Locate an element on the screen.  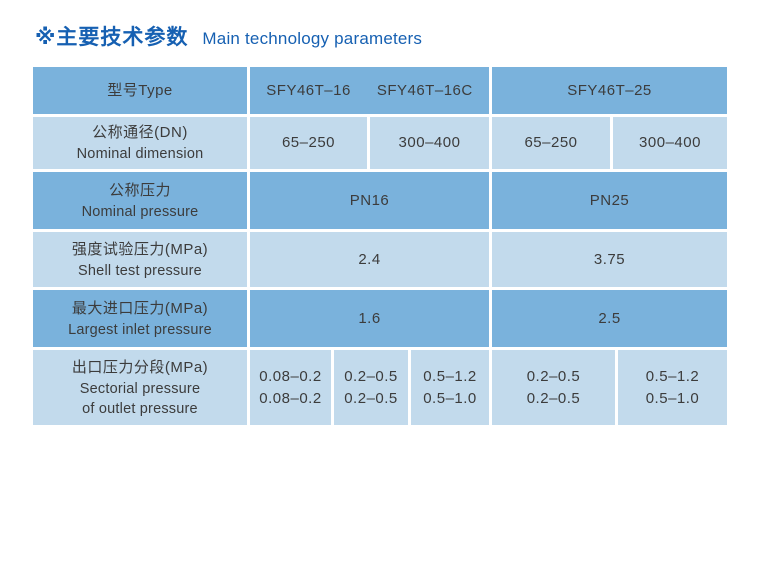
cell-dn-25-small: 65–250 is located at coordinates (551, 143).